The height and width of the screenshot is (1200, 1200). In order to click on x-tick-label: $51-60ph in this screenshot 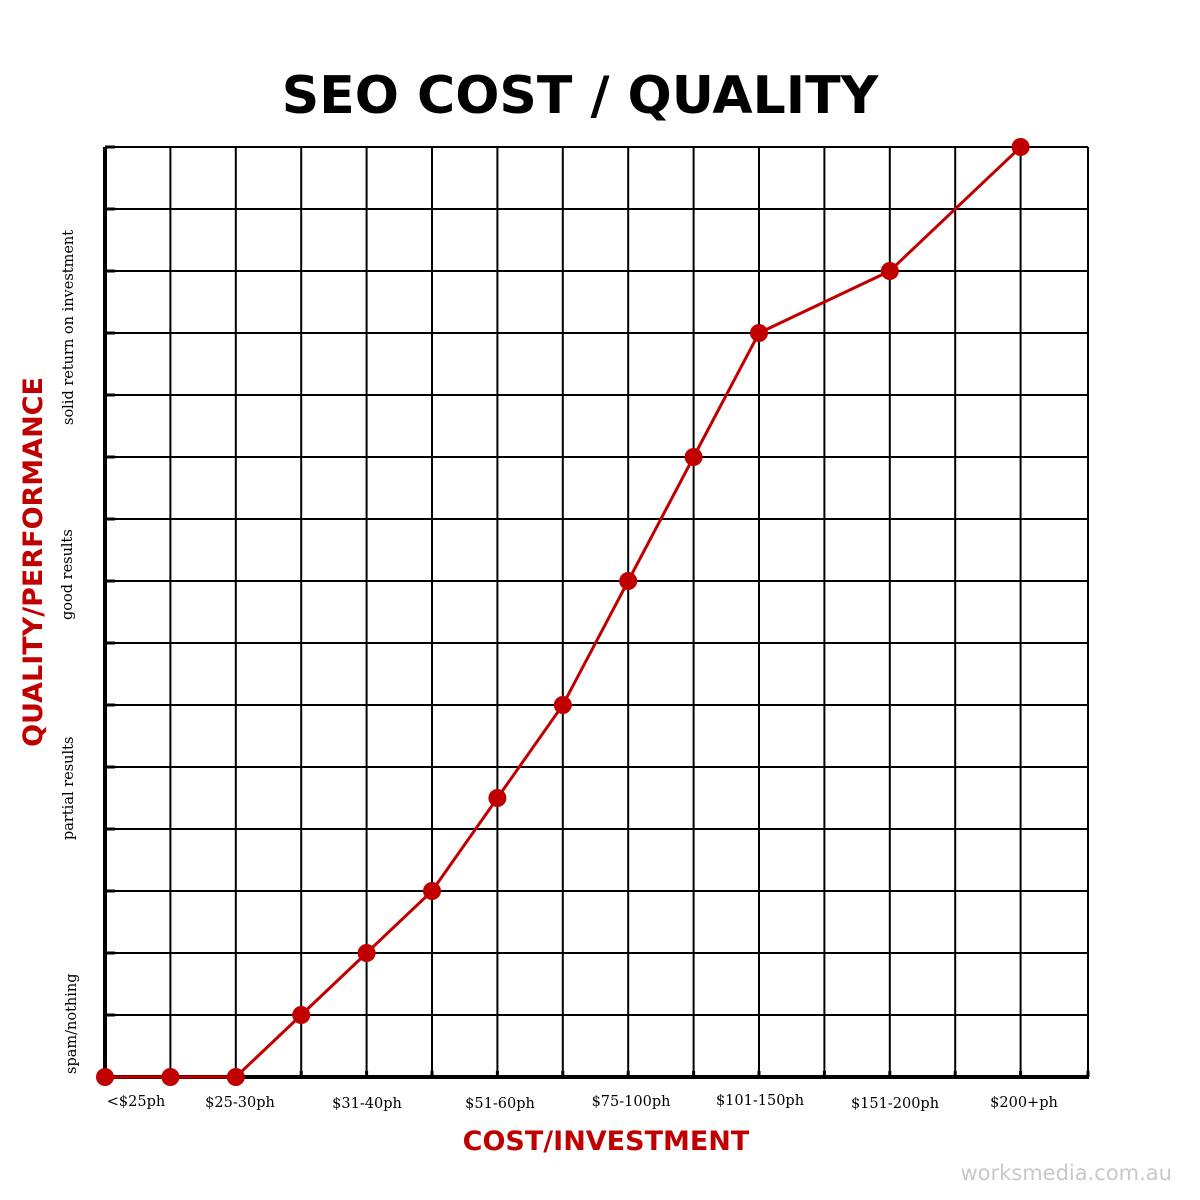, I will do `click(500, 1104)`.